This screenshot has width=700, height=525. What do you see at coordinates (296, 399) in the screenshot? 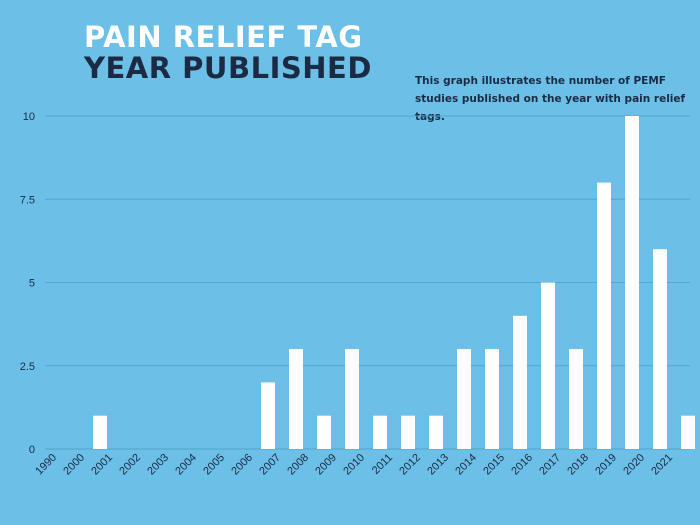
I see `bar-2007` at bounding box center [296, 399].